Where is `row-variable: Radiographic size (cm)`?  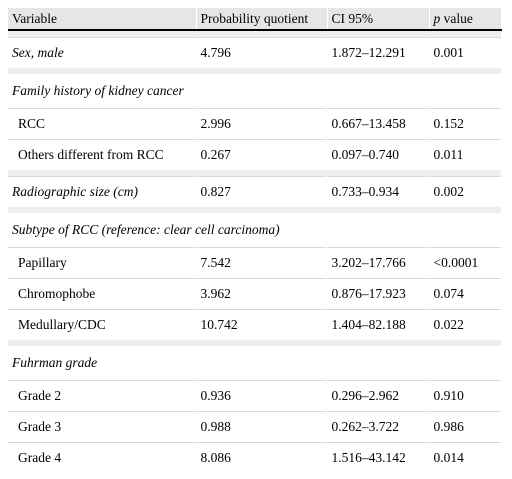
row-variable: Radiographic size (cm) is located at coordinates (102, 191).